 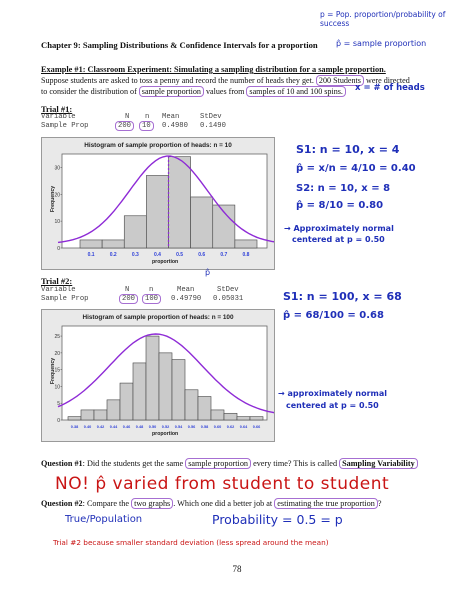 What do you see at coordinates (379, 503) in the screenshot?
I see `question2-text-e: ?` at bounding box center [379, 503].